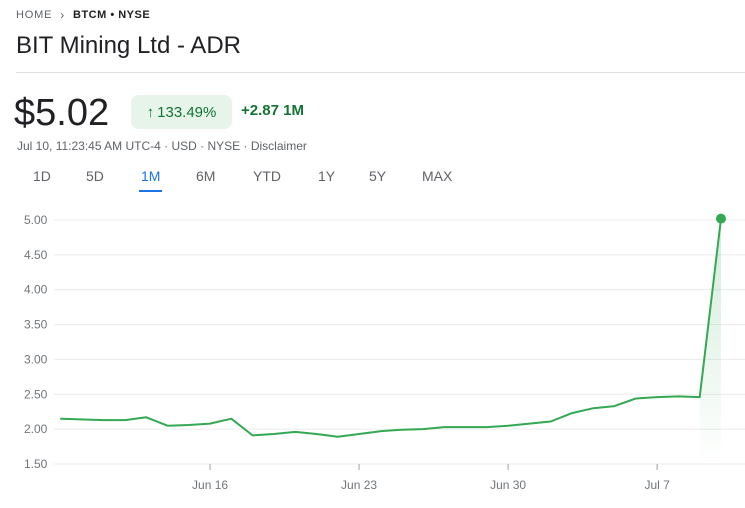 This screenshot has height=508, width=745. I want to click on range-tab-label: 5Y, so click(378, 176).